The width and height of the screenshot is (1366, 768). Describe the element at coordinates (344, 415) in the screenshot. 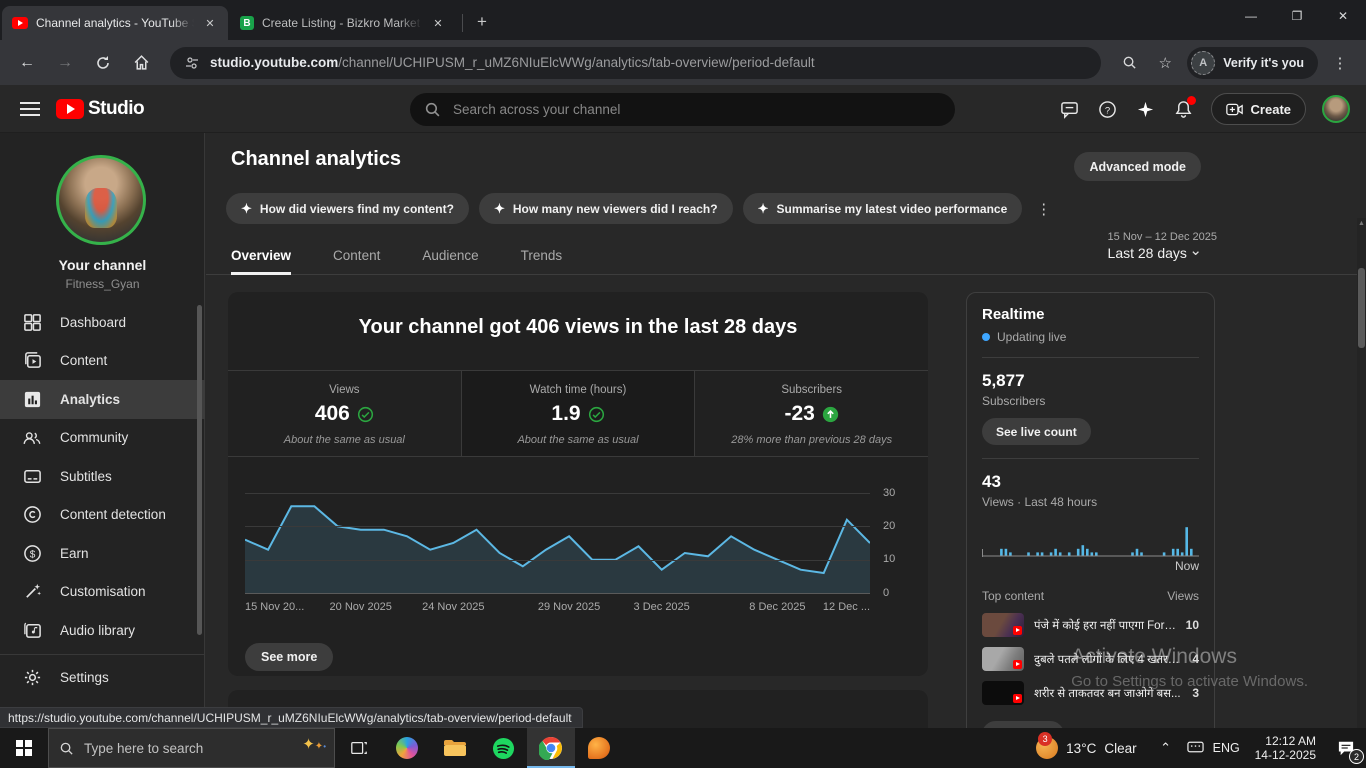

I see `metric-views: Views 406 About the same as usual` at that location.